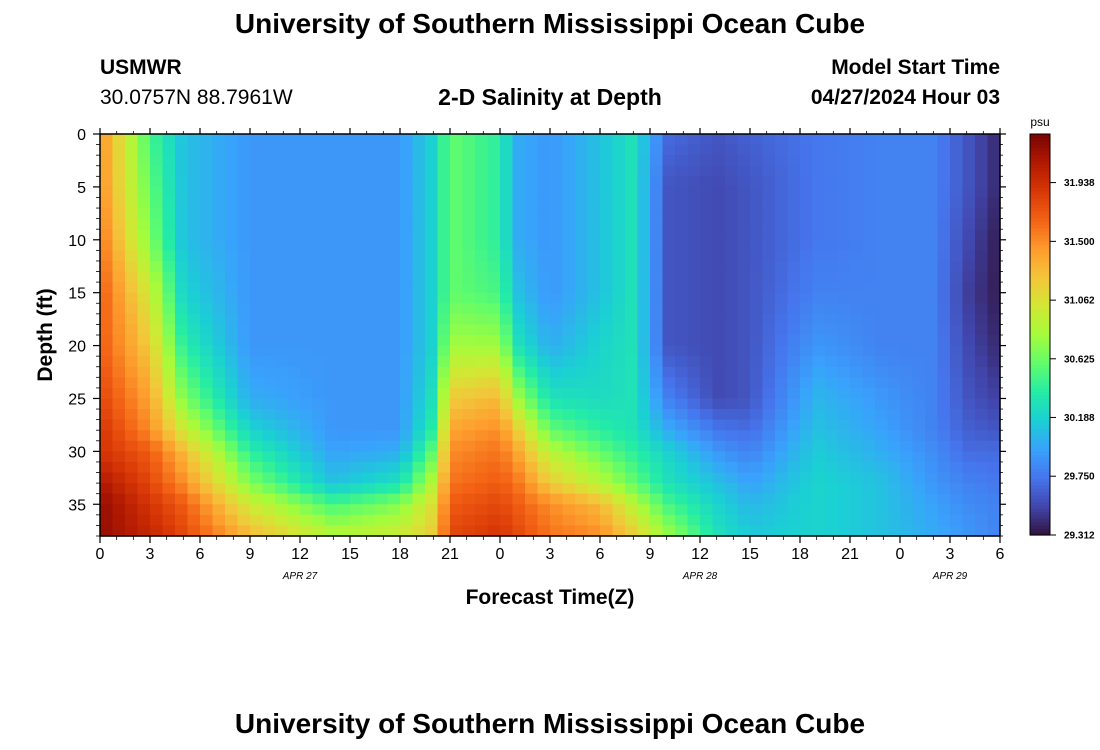 This screenshot has height=750, width=1100. Describe the element at coordinates (1040, 456) in the screenshot. I see `colorbar-segment` at that location.